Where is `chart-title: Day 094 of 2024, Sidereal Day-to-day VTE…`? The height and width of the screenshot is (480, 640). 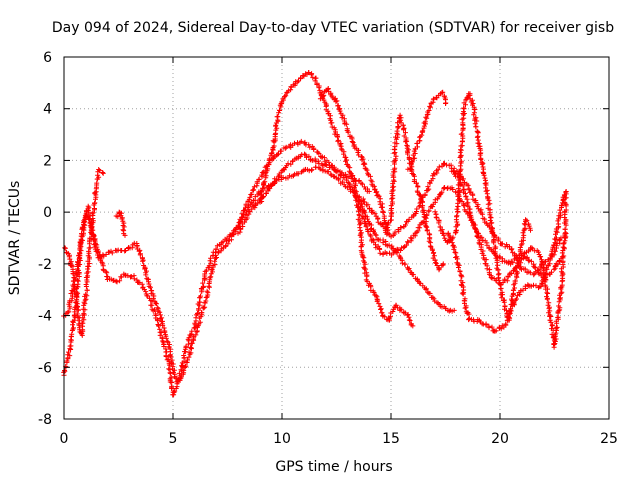
chart-title: Day 094 of 2024, Sidereal Day-to-day VTE… is located at coordinates (333, 28).